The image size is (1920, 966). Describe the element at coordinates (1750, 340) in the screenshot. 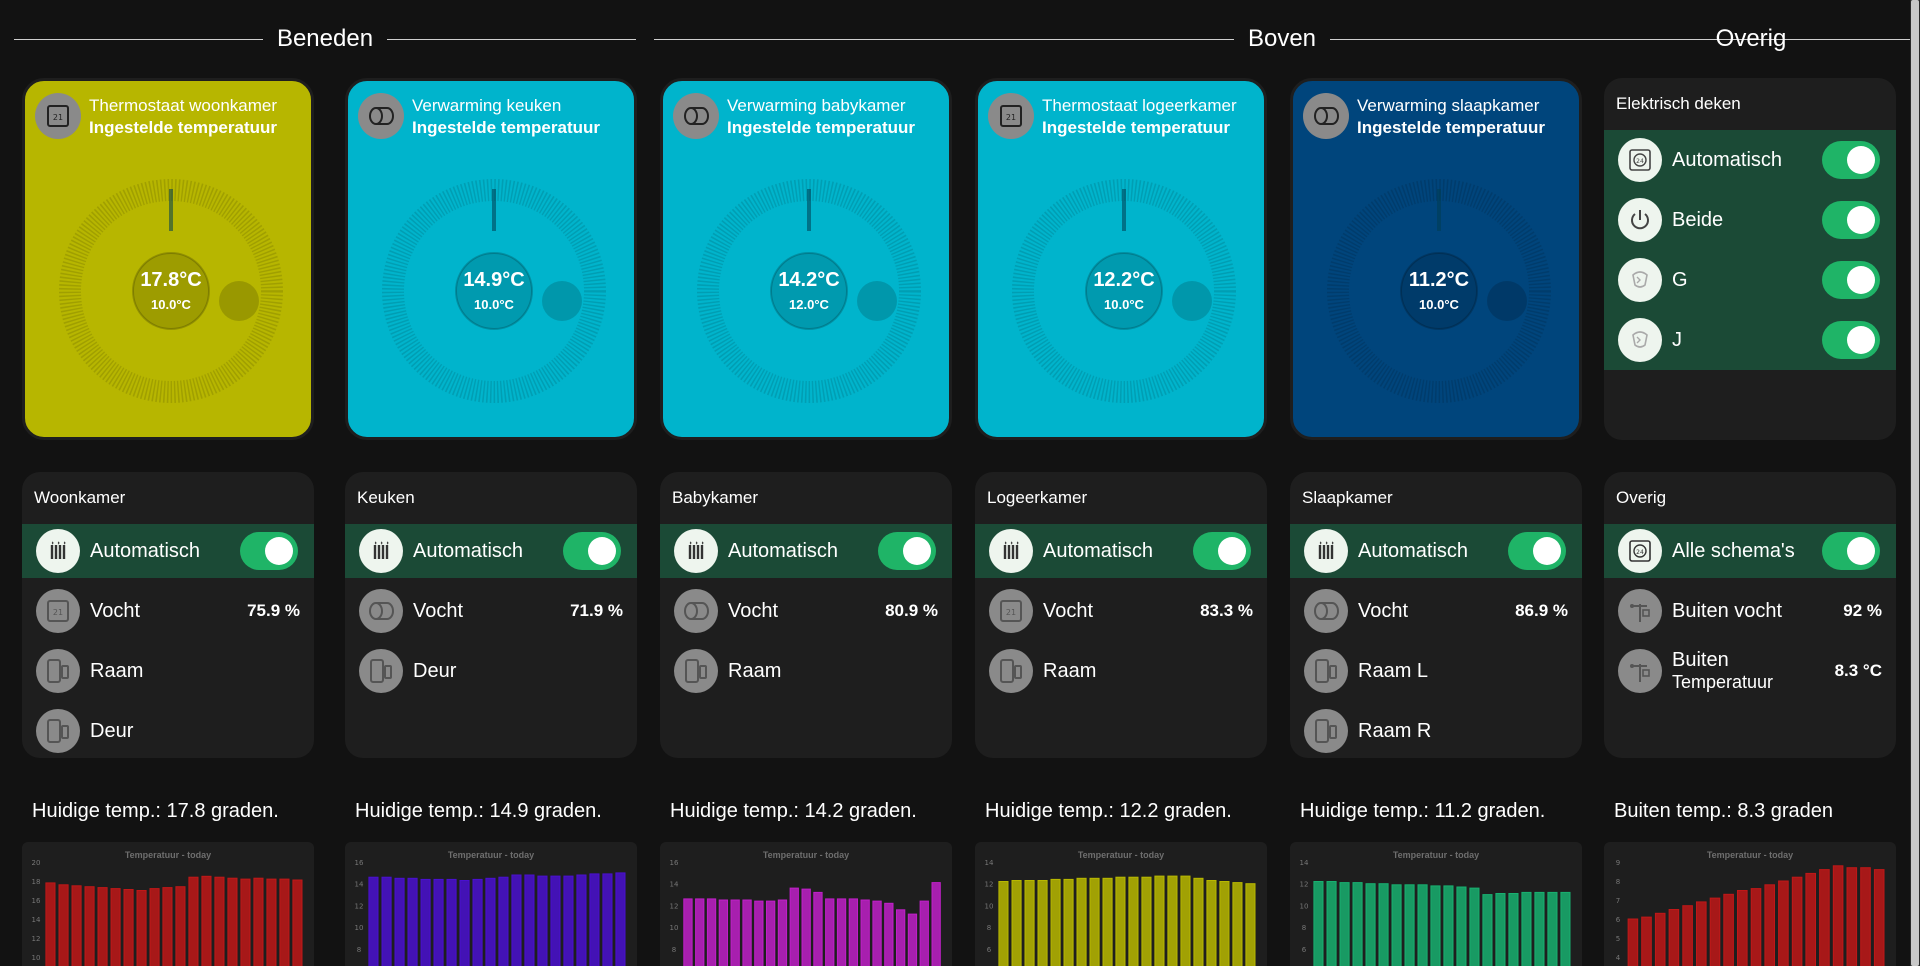

I see `blanket-row: J` at that location.